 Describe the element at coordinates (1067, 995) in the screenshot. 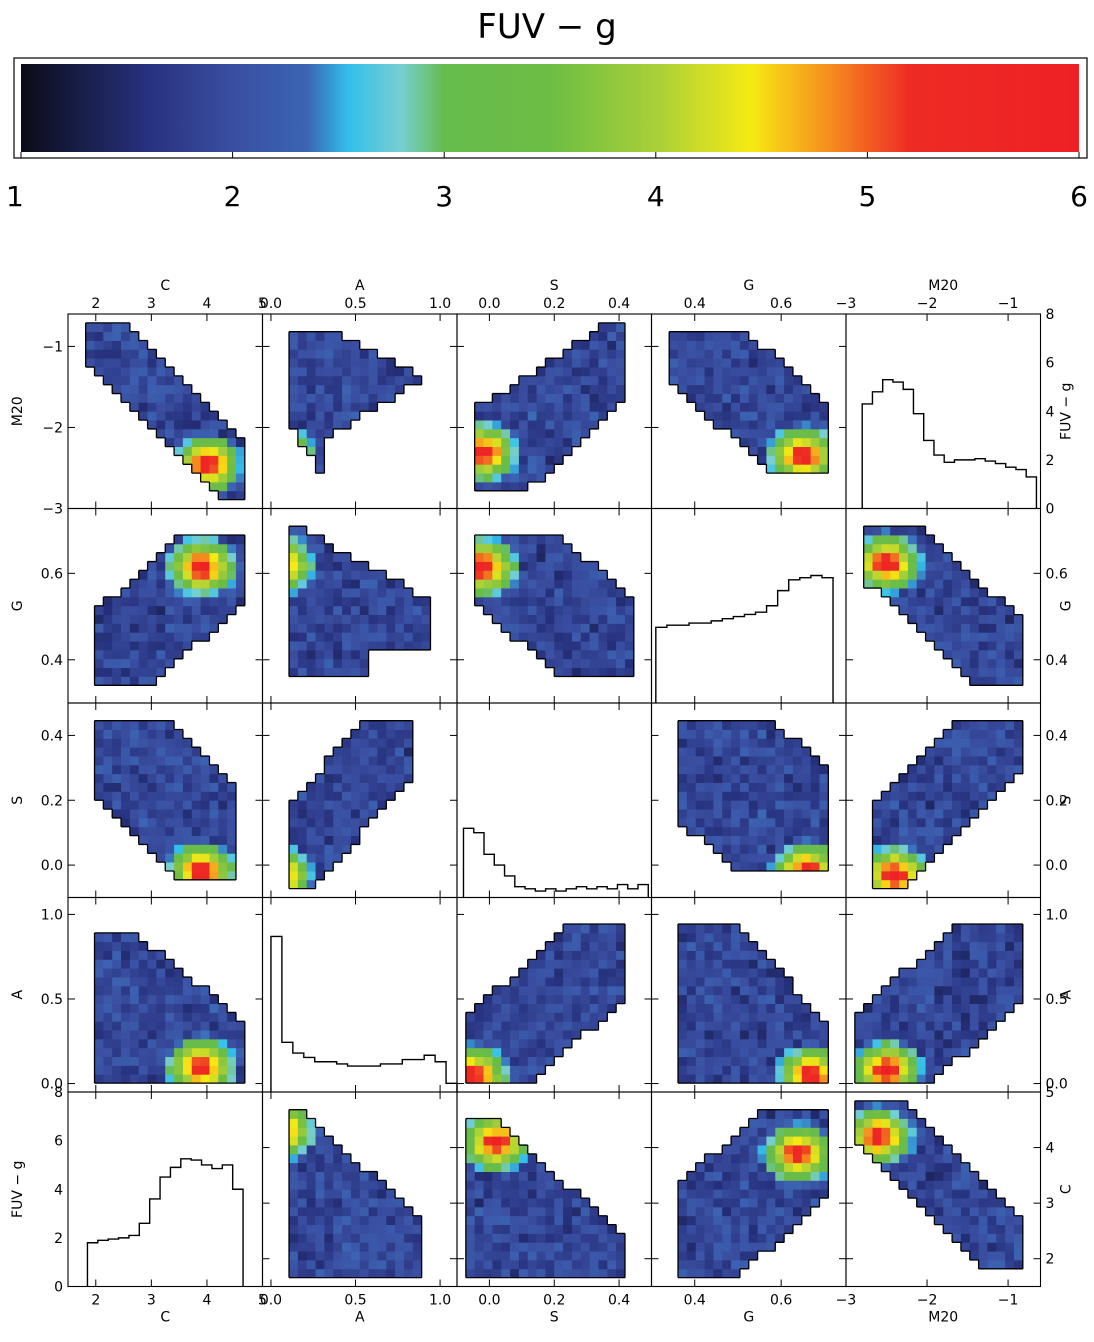

I see `right-axis-label: A` at that location.